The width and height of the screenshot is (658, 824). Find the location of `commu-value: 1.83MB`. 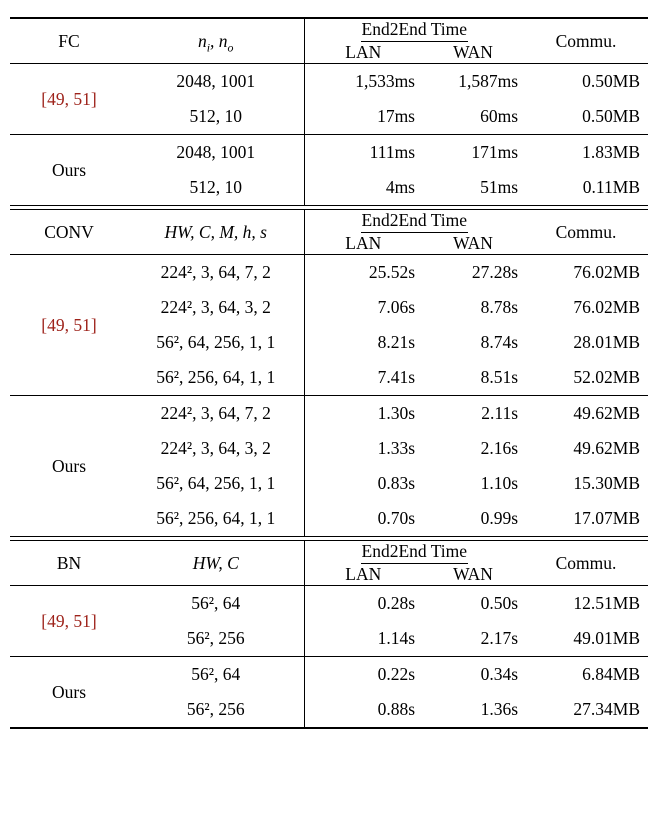

commu-value: 1.83MB is located at coordinates (586, 152).